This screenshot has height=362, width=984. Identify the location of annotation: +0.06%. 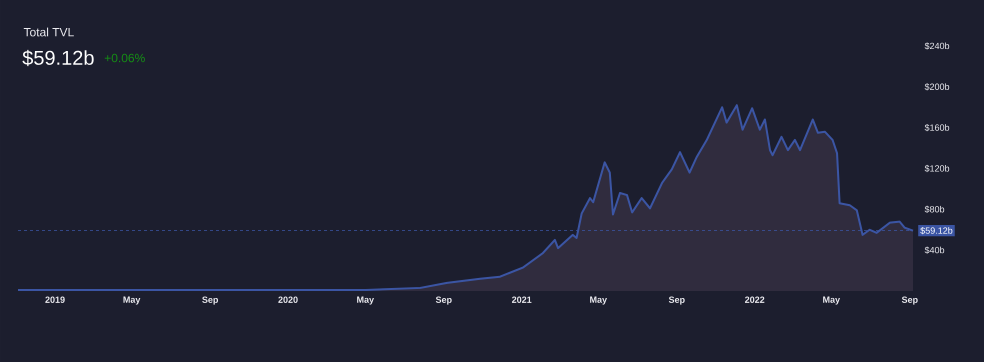
(124, 58).